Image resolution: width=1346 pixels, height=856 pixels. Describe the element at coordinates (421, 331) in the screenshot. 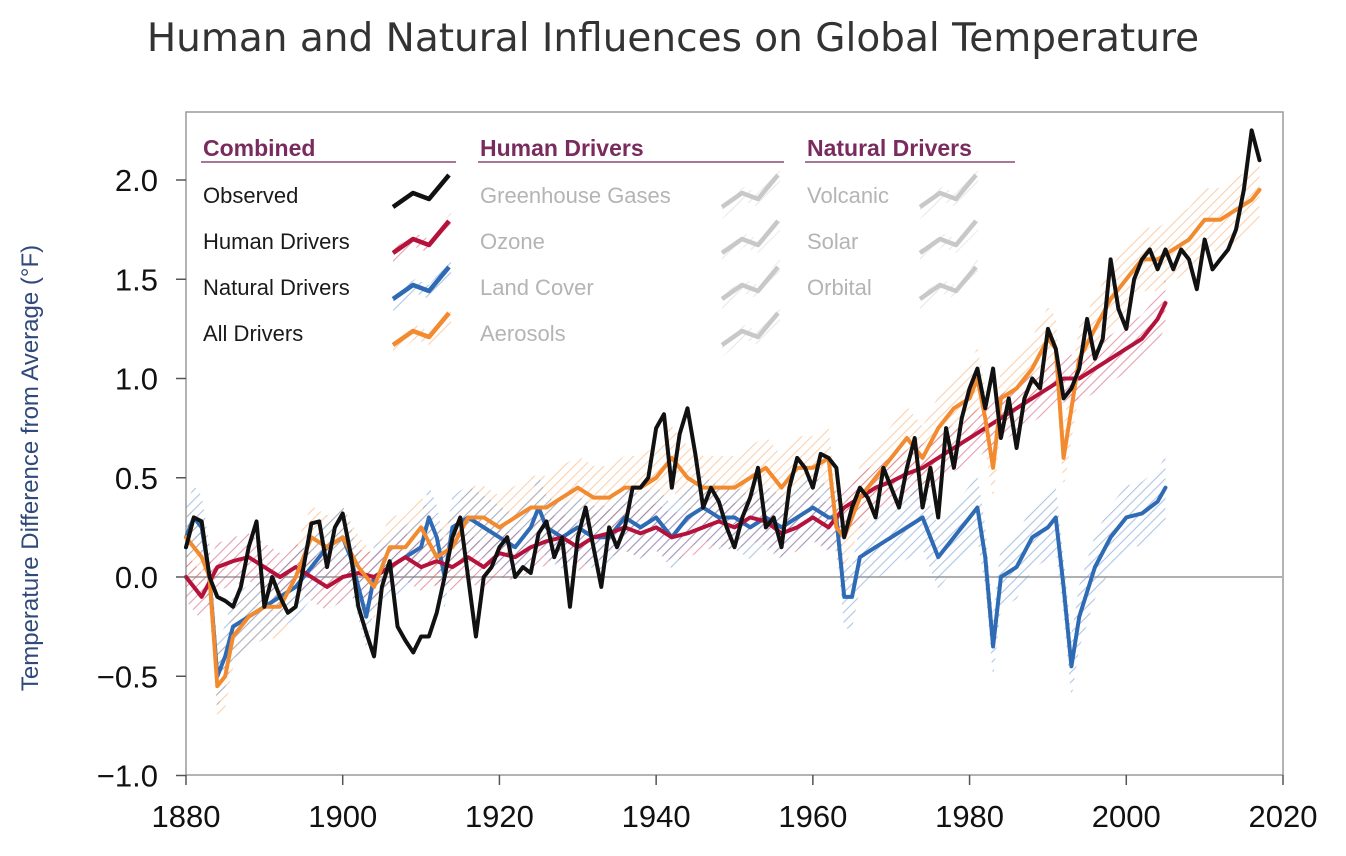

I see `legend-all-drivers-swatch` at that location.